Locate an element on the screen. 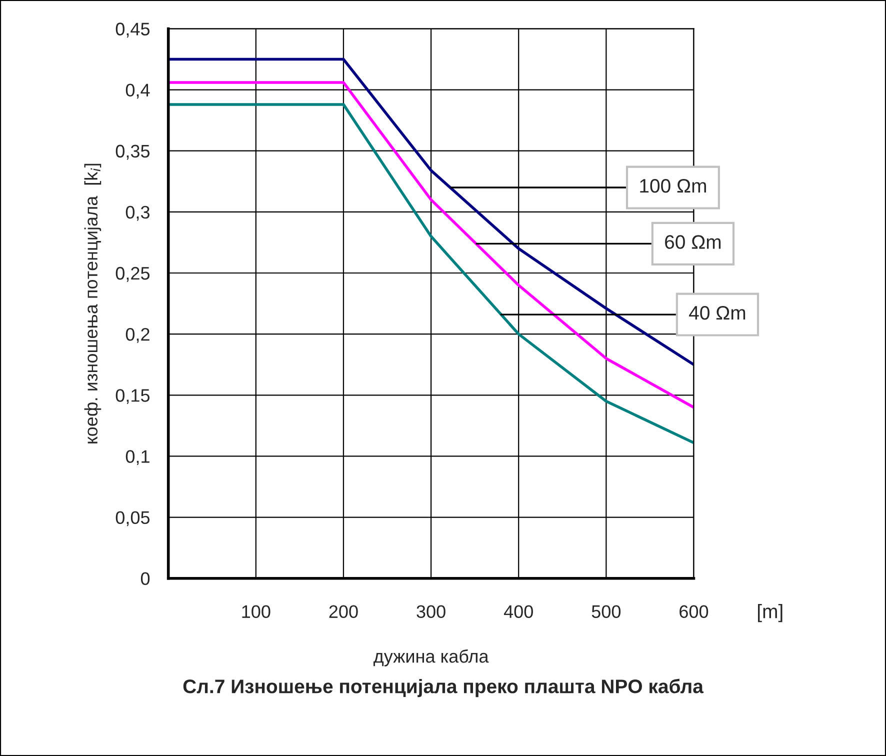  y-tick-label: 0,25 is located at coordinates (133, 274).